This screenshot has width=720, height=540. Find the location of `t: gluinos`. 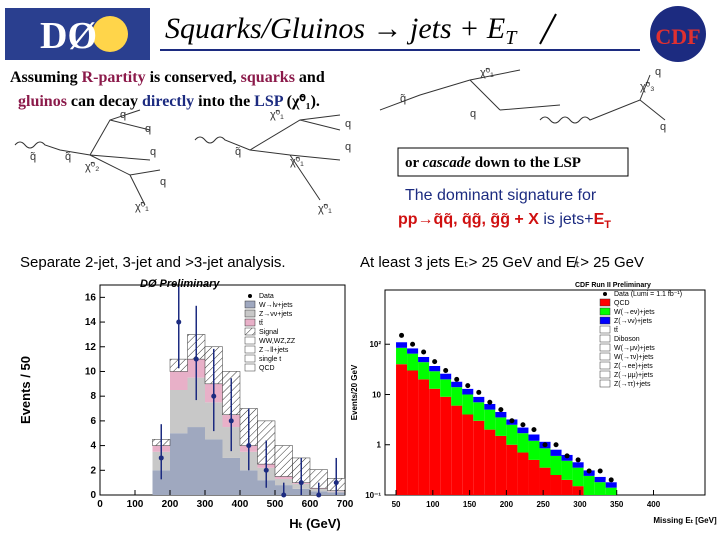

t: gluinos is located at coordinates (42, 101).